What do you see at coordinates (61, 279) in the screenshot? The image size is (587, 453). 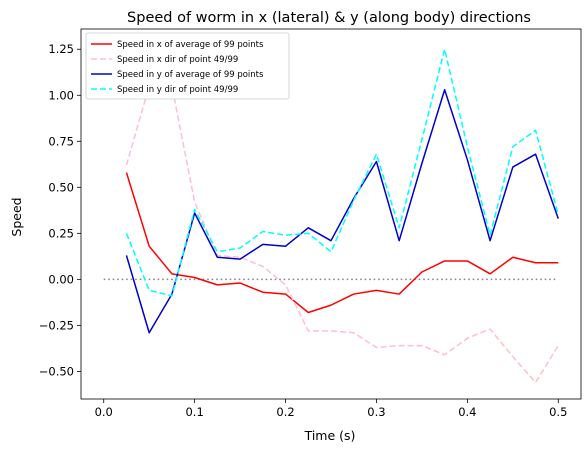 I see `y-tick-label: 0.00` at bounding box center [61, 279].